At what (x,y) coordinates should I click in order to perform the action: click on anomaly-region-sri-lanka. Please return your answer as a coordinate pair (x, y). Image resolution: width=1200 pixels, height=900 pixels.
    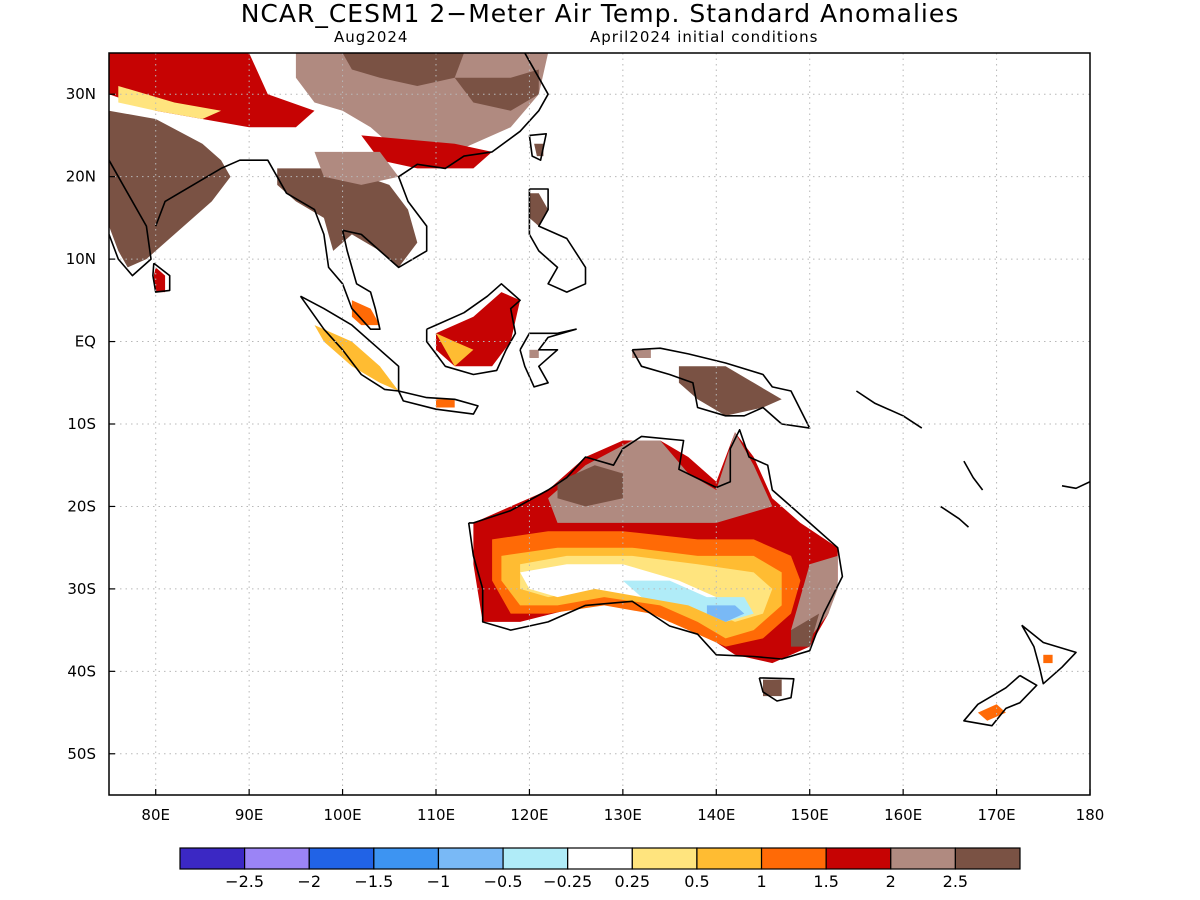
    Looking at the image, I should click on (159, 280).